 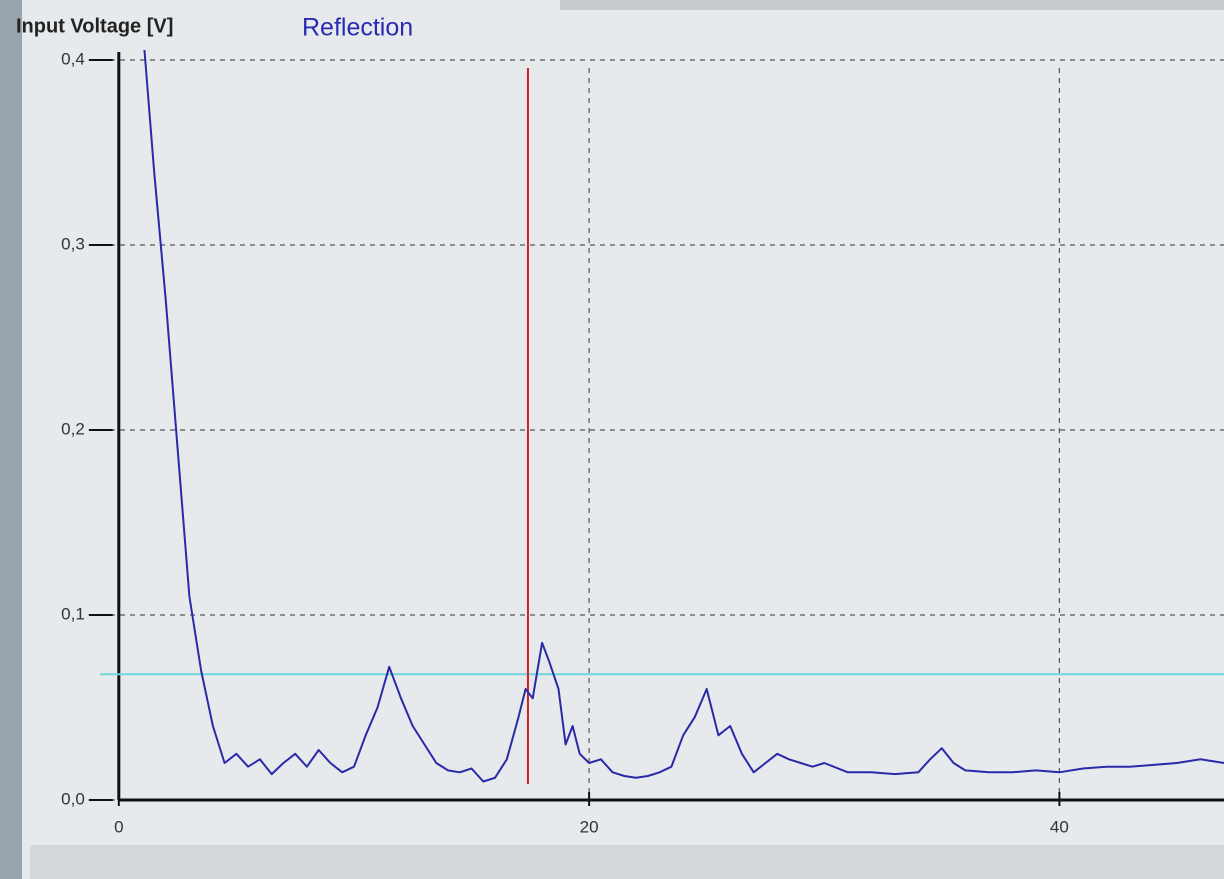 I want to click on x-tick-label: 20, so click(x=589, y=826).